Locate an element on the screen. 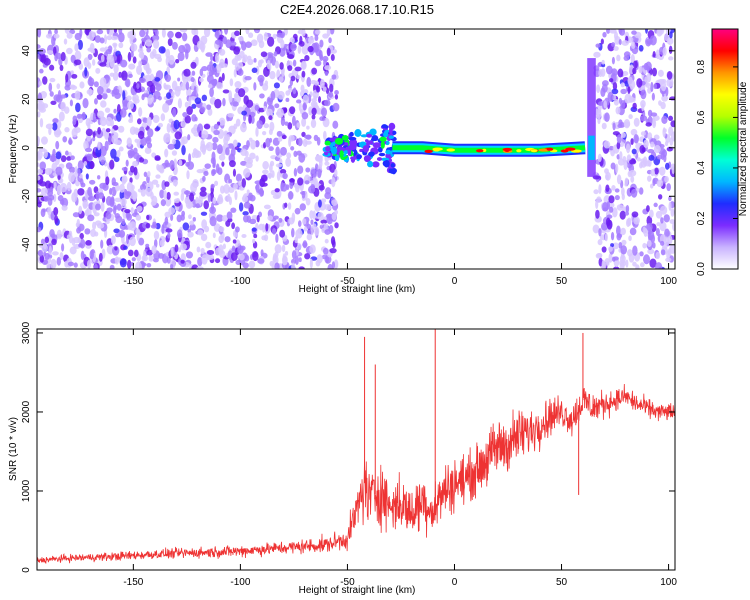 The height and width of the screenshot is (600, 750). spectrogram-y-label: Frequency (Hz) is located at coordinates (13, 149).